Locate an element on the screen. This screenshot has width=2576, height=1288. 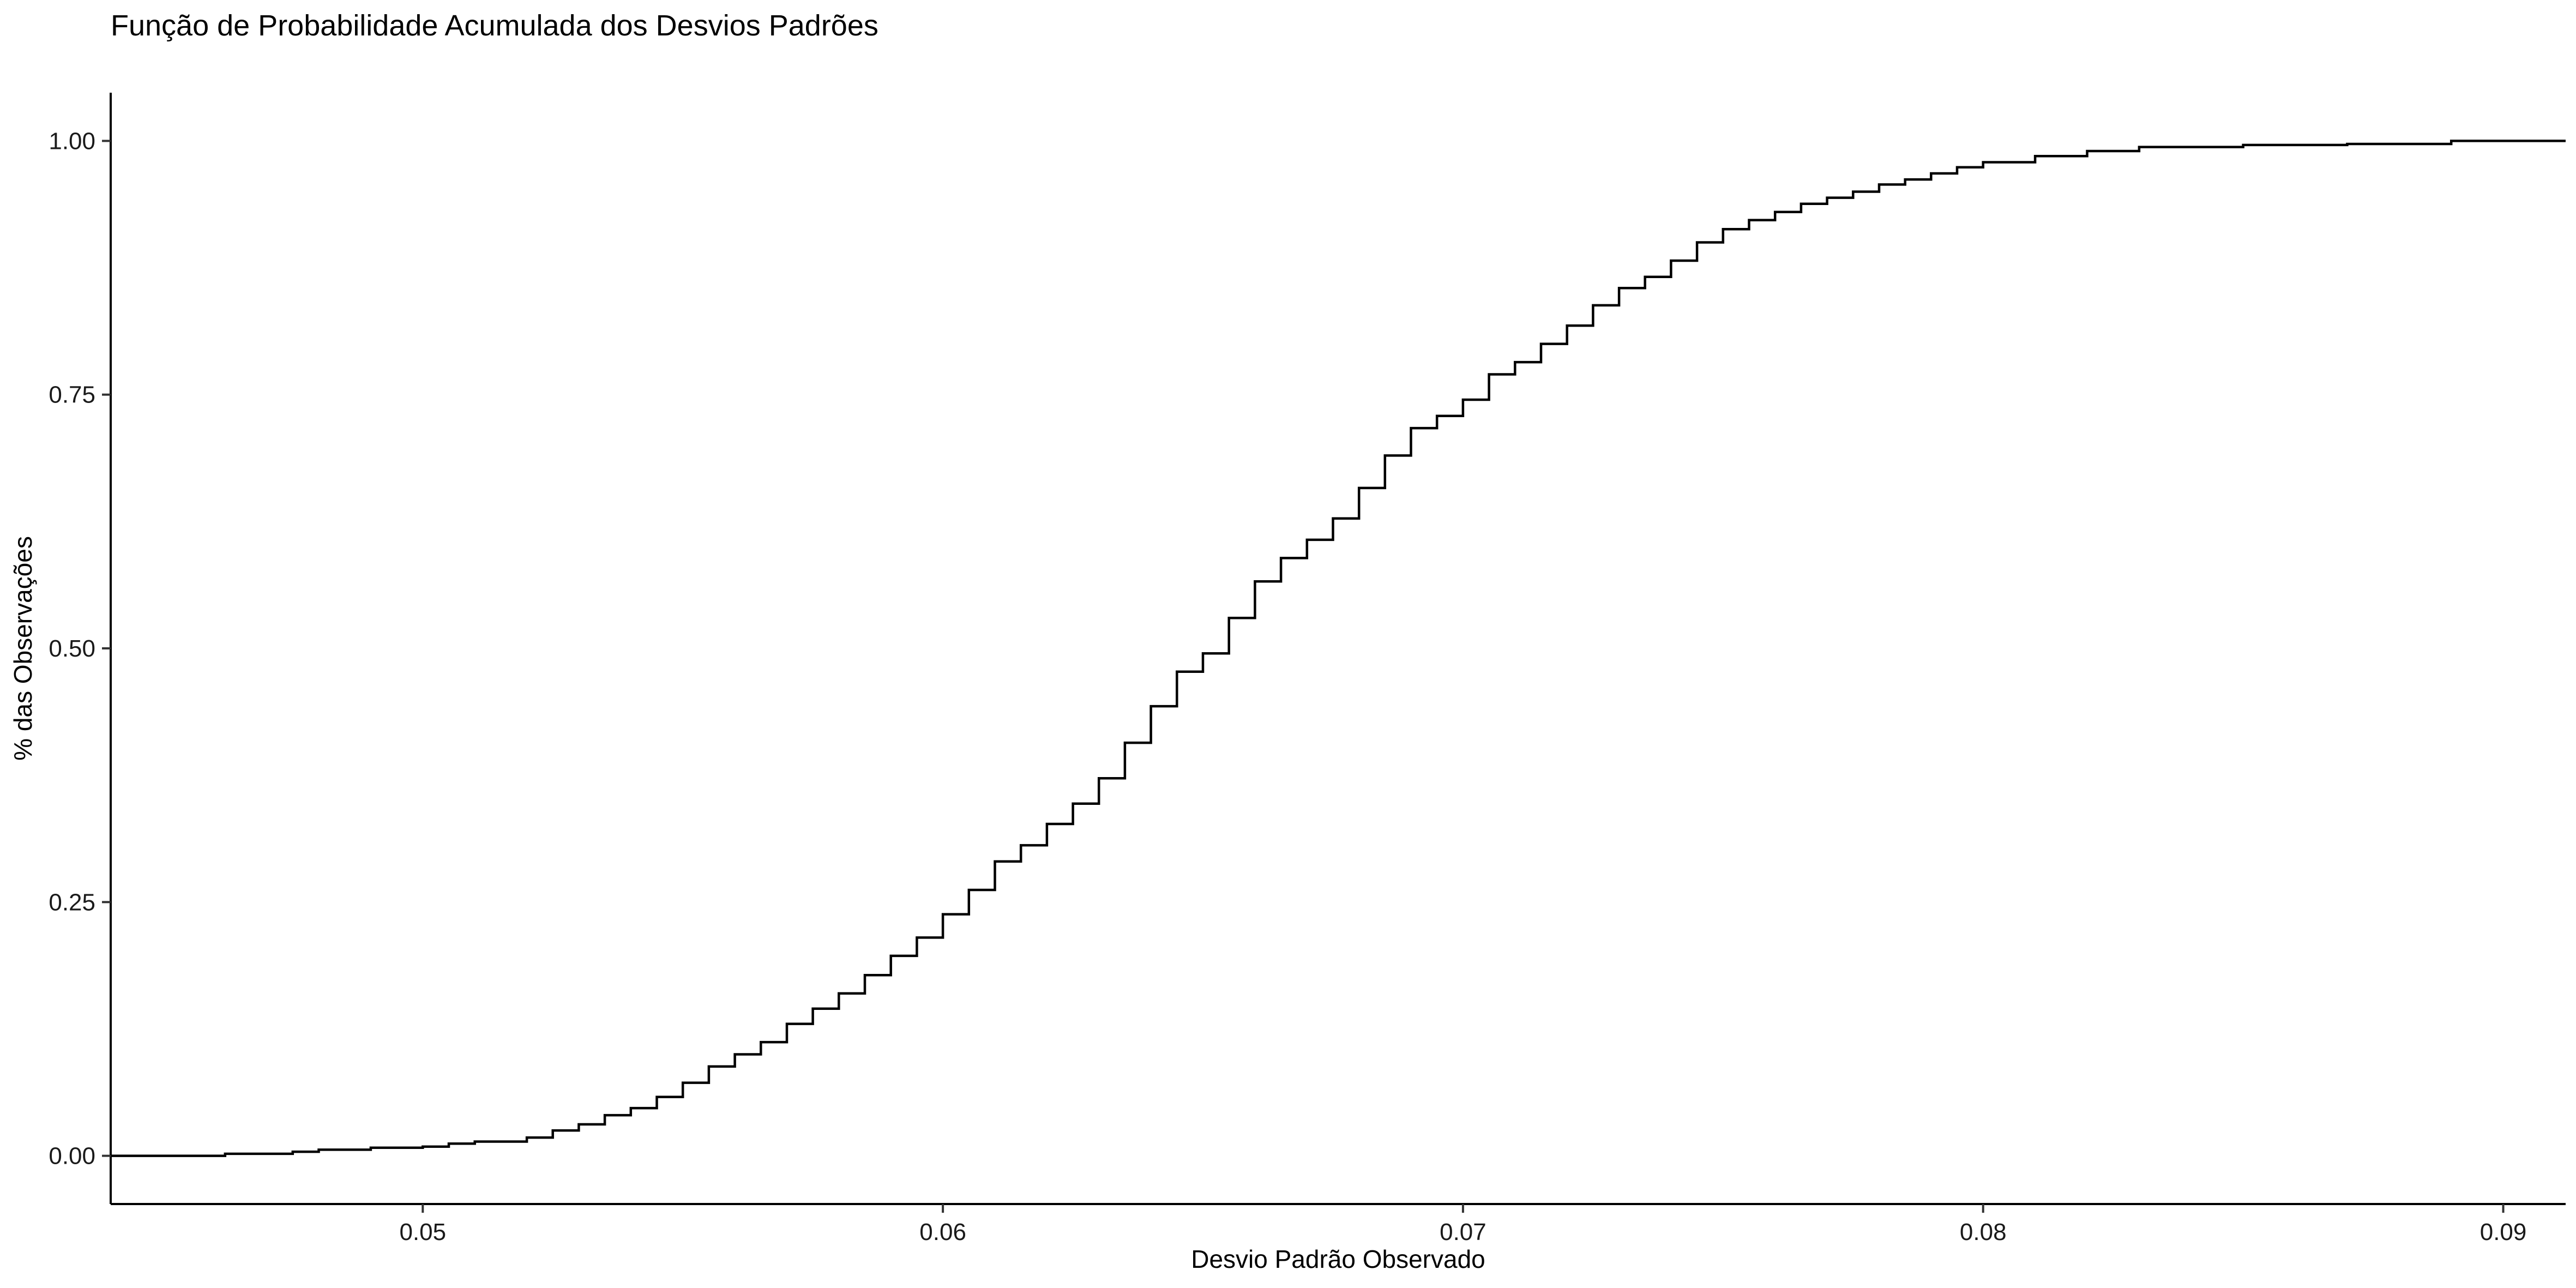
x-axis-ticks: 0.05 0.06 0.07 0.08 0.09 is located at coordinates (1462, 1224).